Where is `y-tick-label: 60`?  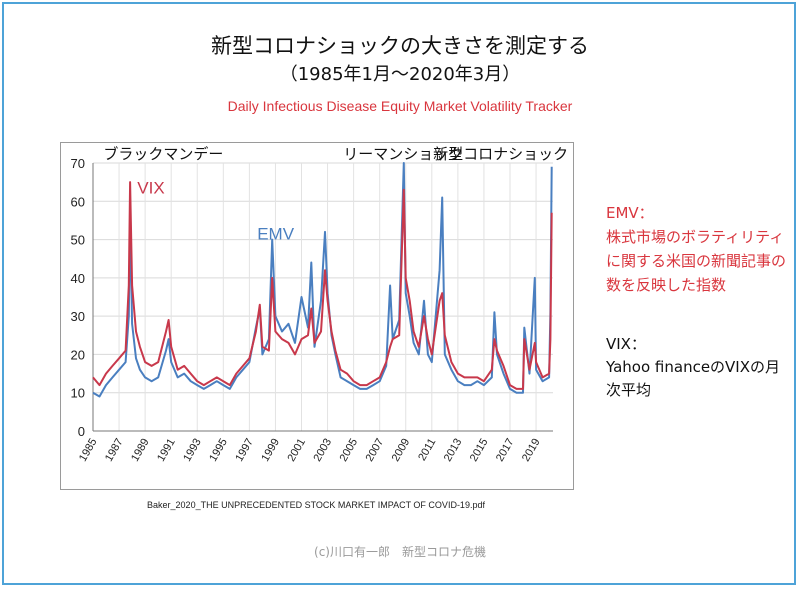
y-tick-label: 60 is located at coordinates (78, 201).